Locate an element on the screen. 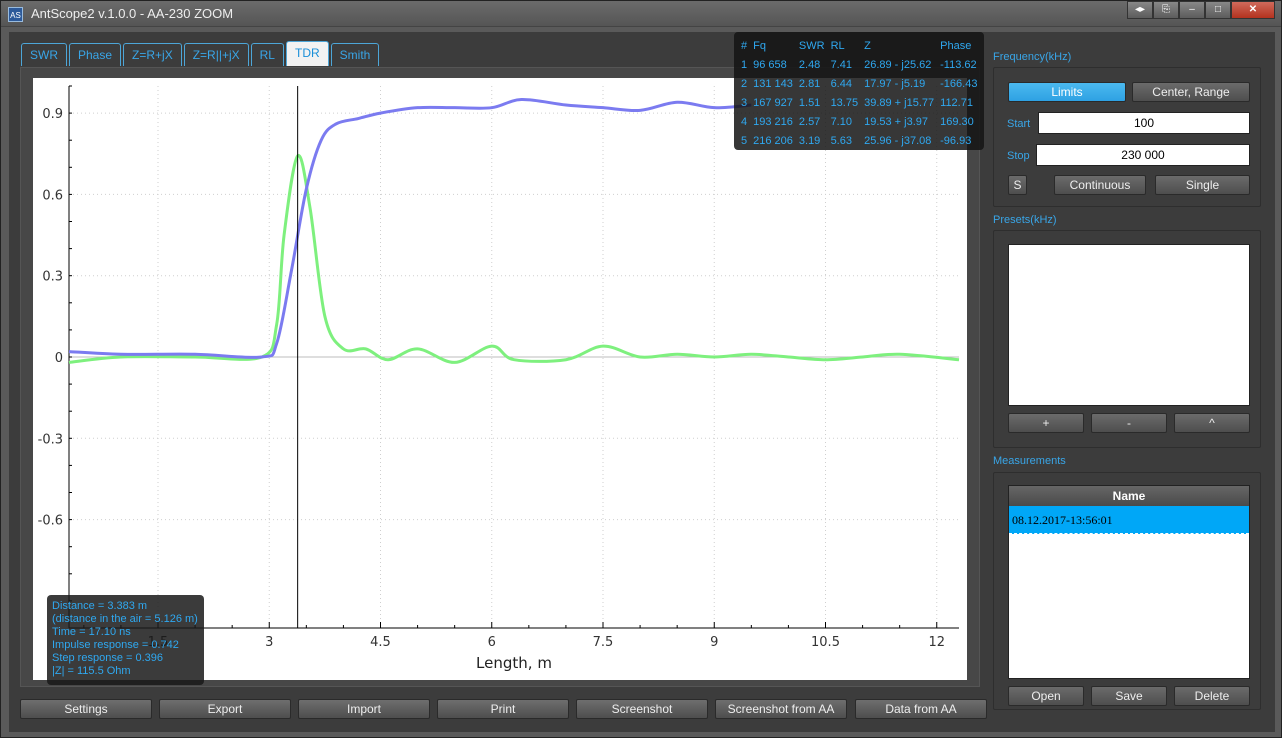 The height and width of the screenshot is (738, 1282). table-cell: 2 is located at coordinates (744, 83).